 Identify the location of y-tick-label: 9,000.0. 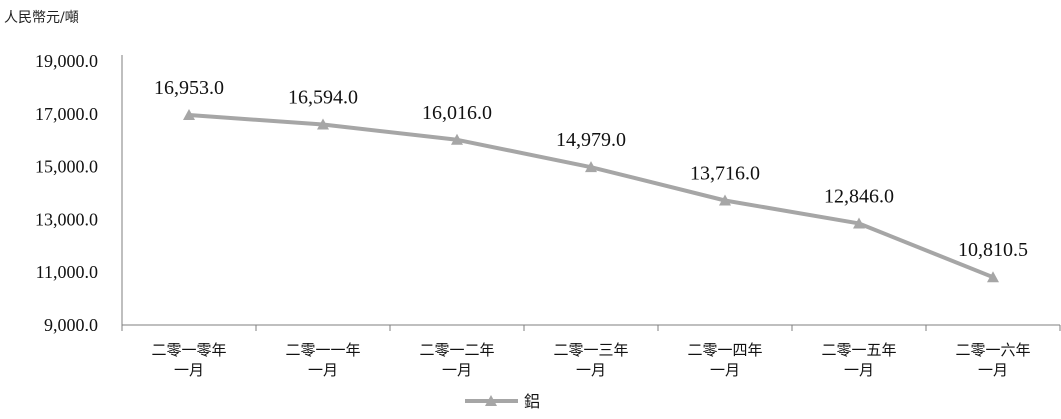
(71, 325).